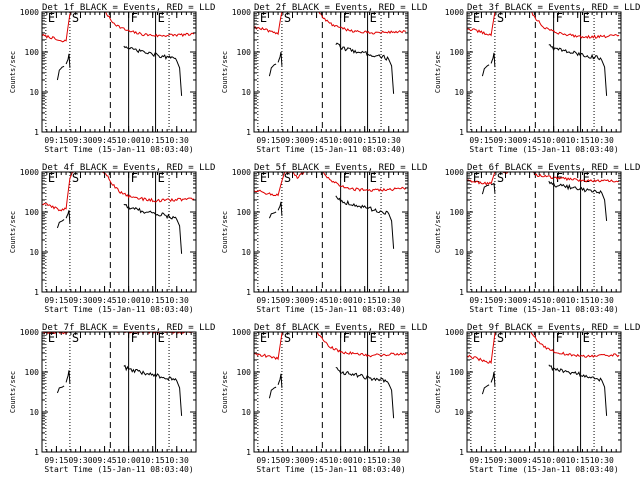  I want to click on panel-title: Det 6f BLACK = Events, RED = LLD, so click(553, 168).